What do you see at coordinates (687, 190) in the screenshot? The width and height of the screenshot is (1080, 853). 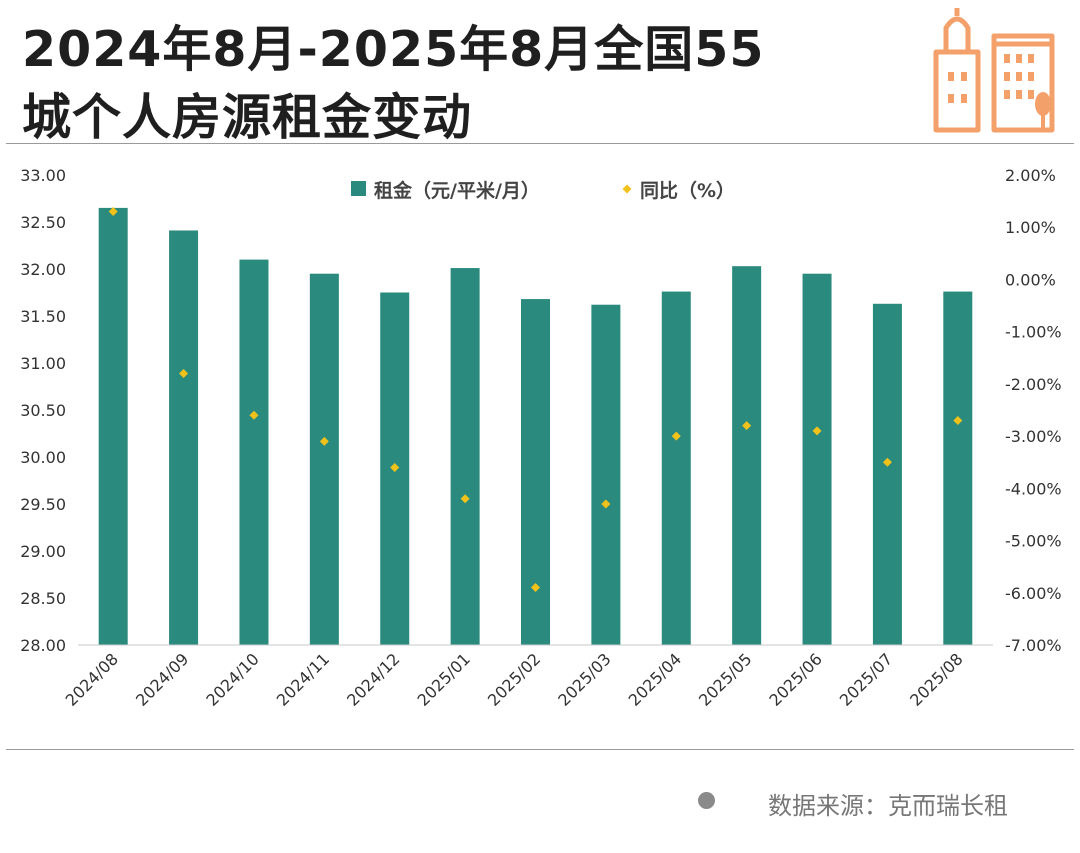 I see `legend-label-yoy: 同比（%）` at bounding box center [687, 190].